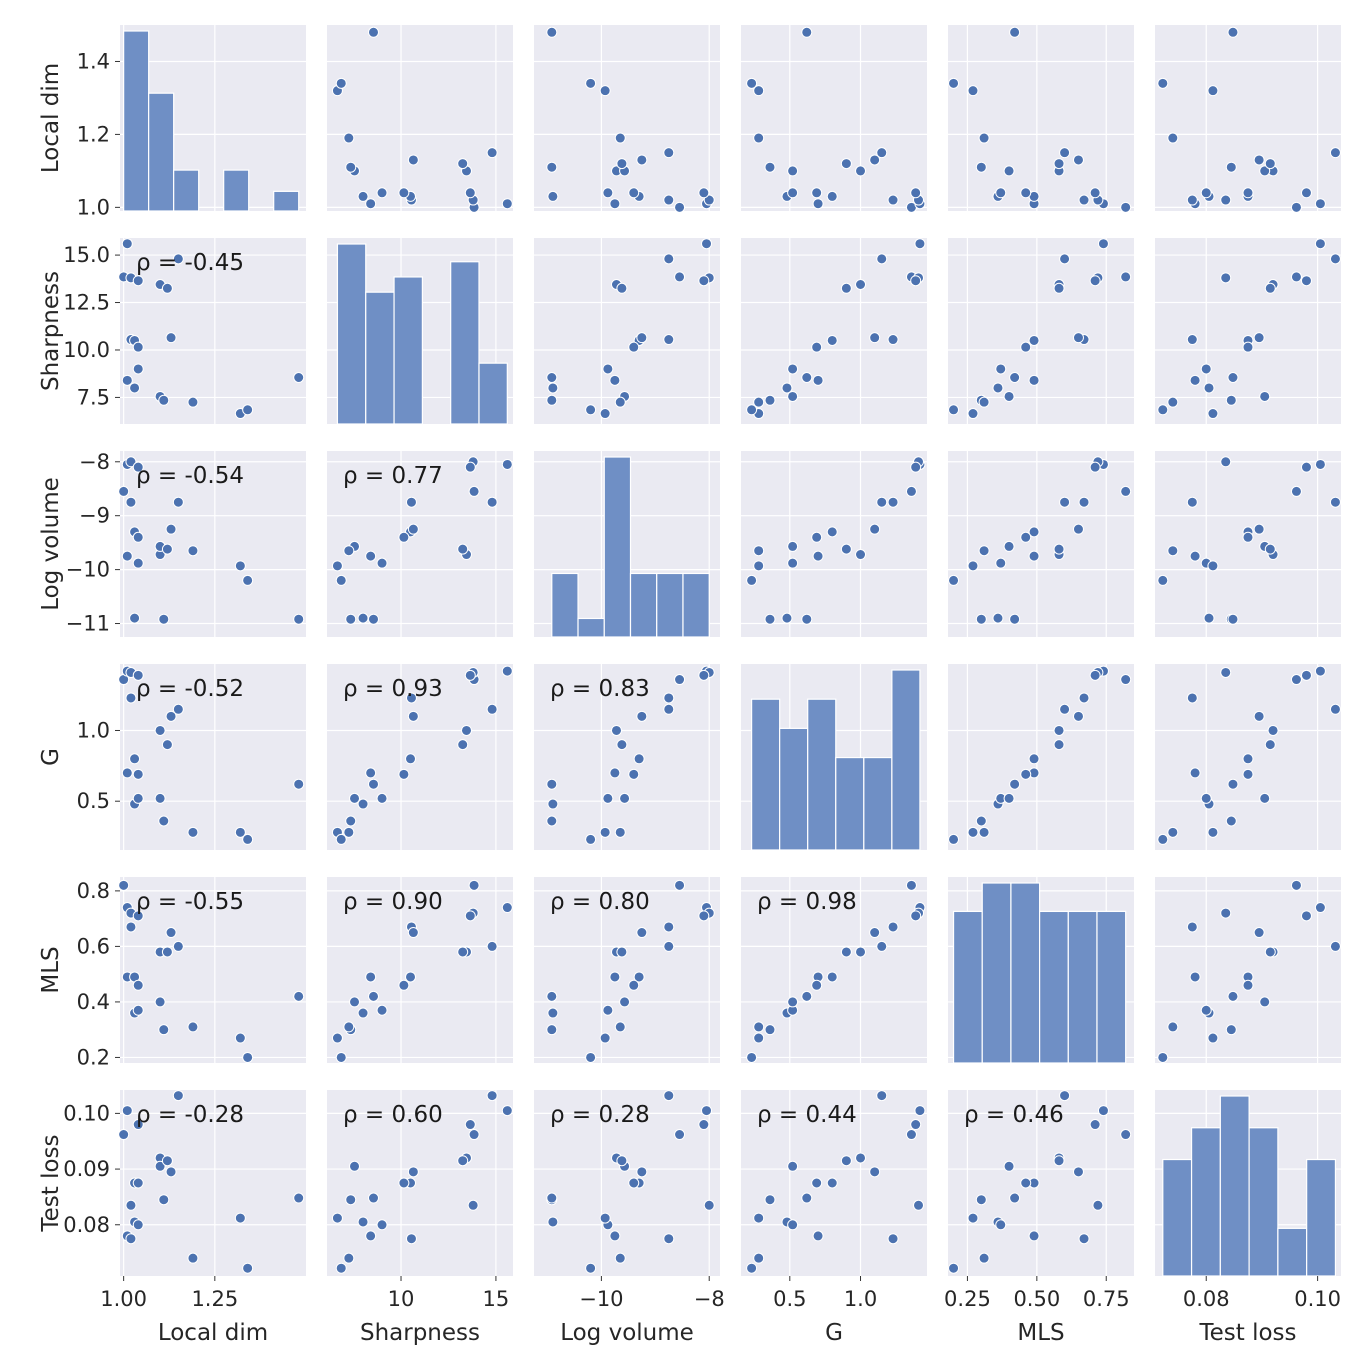  Describe the element at coordinates (420, 757) in the screenshot. I see `panel-g-vs-sharpness: ρ = 0.93` at that location.